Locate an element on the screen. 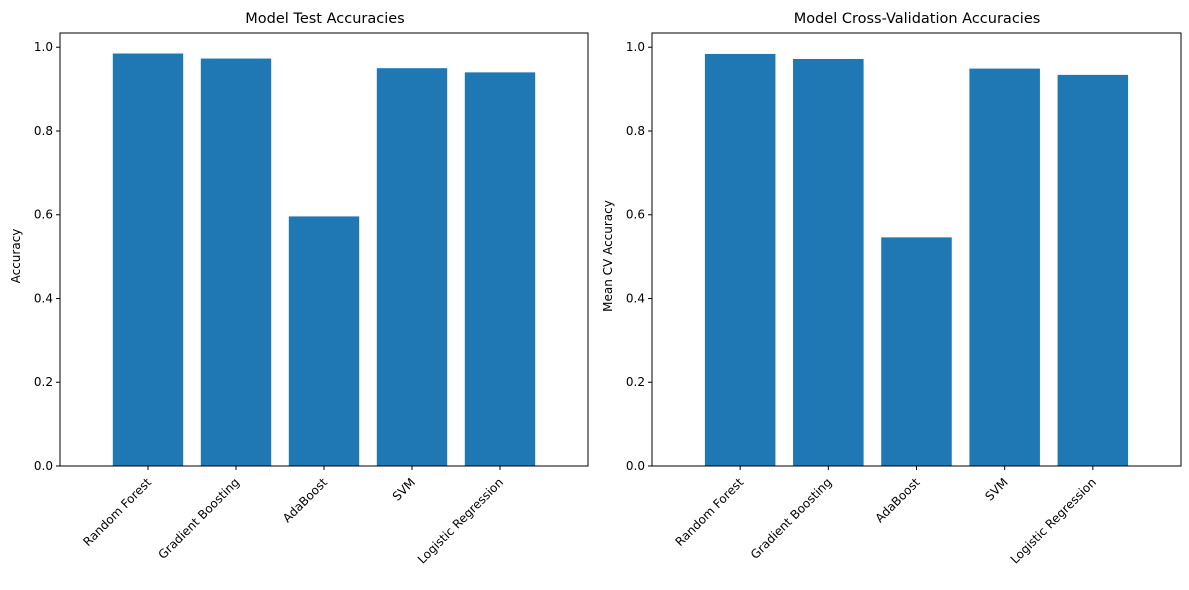 The image size is (1189, 590). y-axis-label: Mean CV Accuracy is located at coordinates (608, 256).